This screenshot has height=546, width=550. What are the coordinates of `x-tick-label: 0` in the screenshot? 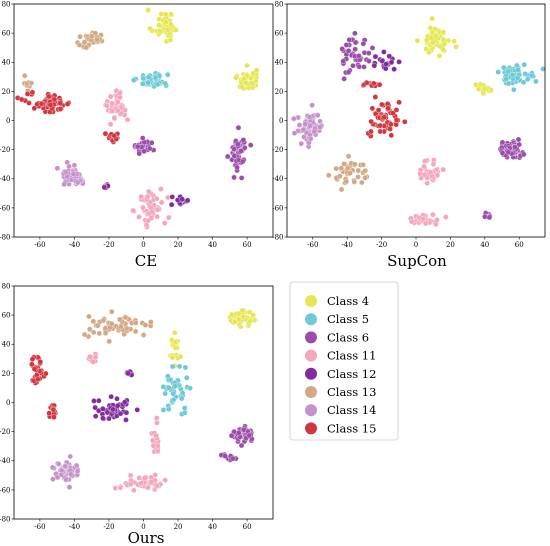 It's located at (143, 527).